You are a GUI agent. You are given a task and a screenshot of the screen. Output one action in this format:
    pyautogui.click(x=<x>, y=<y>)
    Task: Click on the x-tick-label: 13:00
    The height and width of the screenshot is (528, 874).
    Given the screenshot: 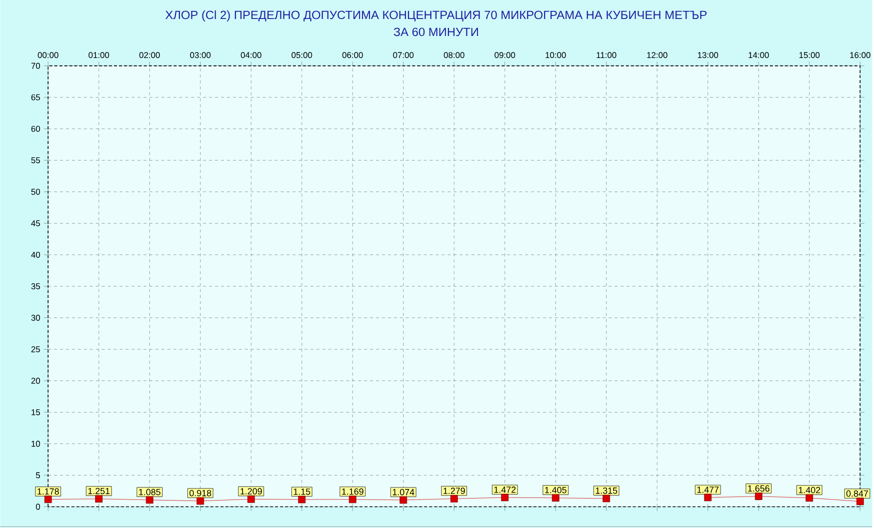 What is the action you would take?
    pyautogui.click(x=708, y=55)
    